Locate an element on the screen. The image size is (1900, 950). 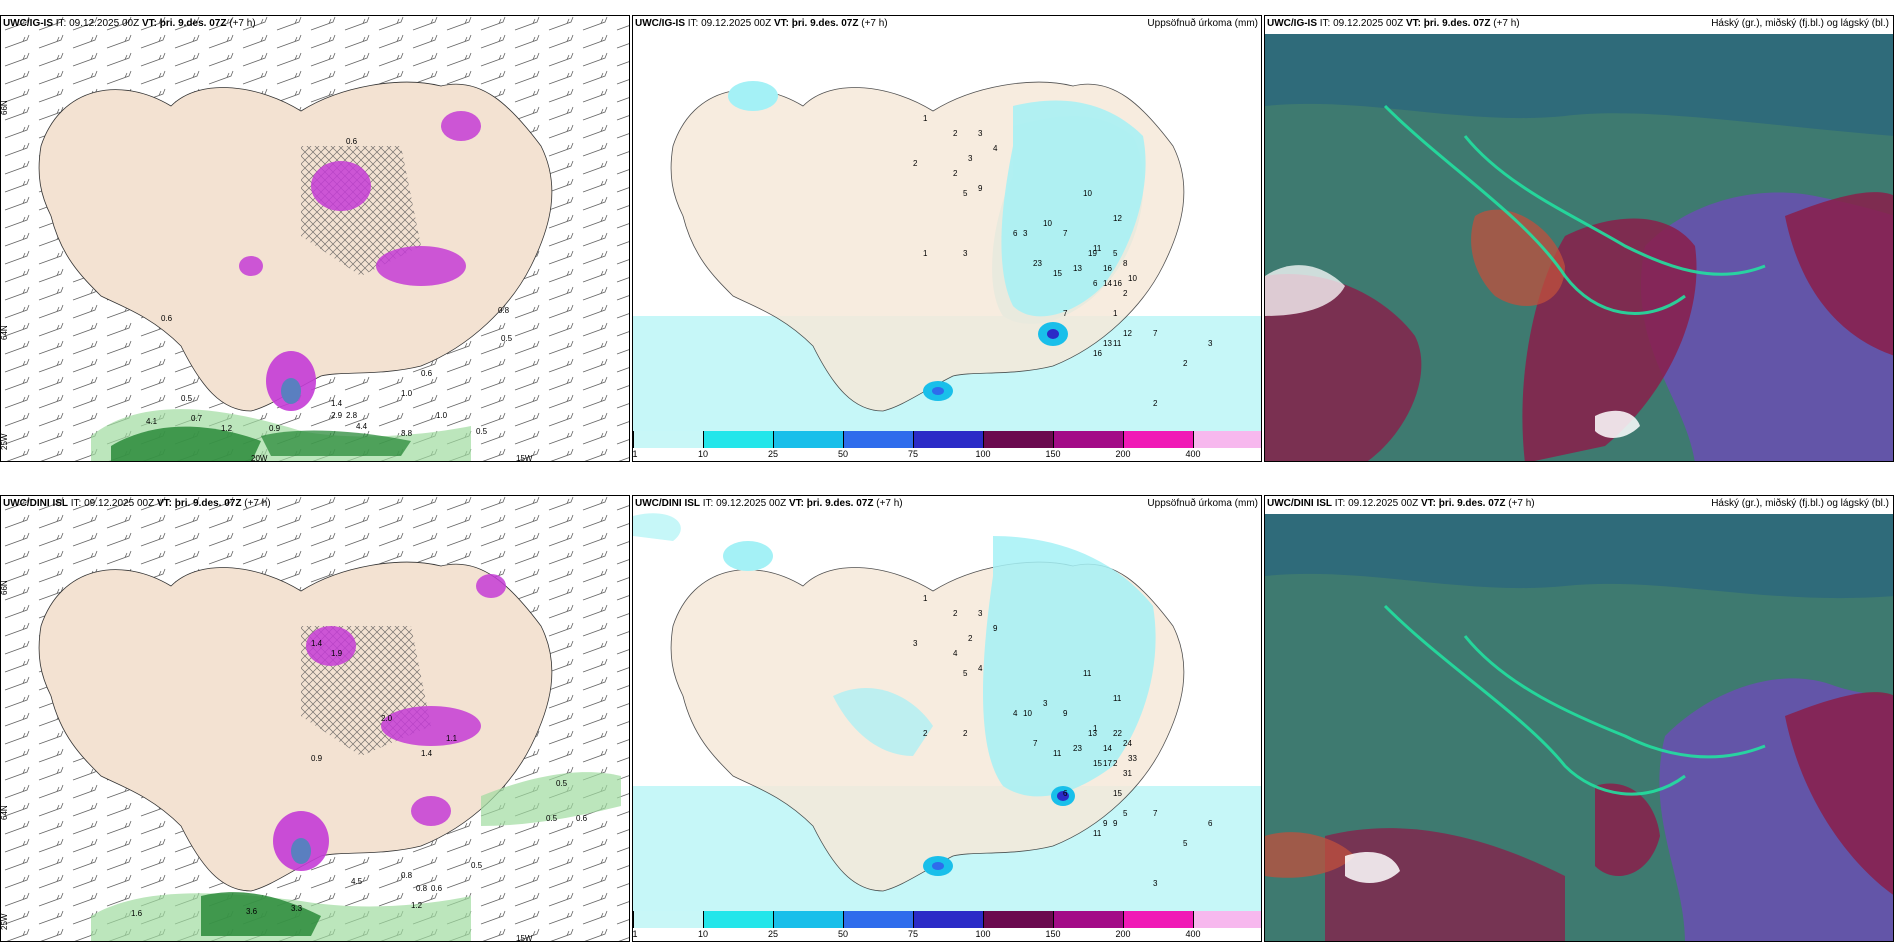
precip-value: 24 is located at coordinates (1127, 743).